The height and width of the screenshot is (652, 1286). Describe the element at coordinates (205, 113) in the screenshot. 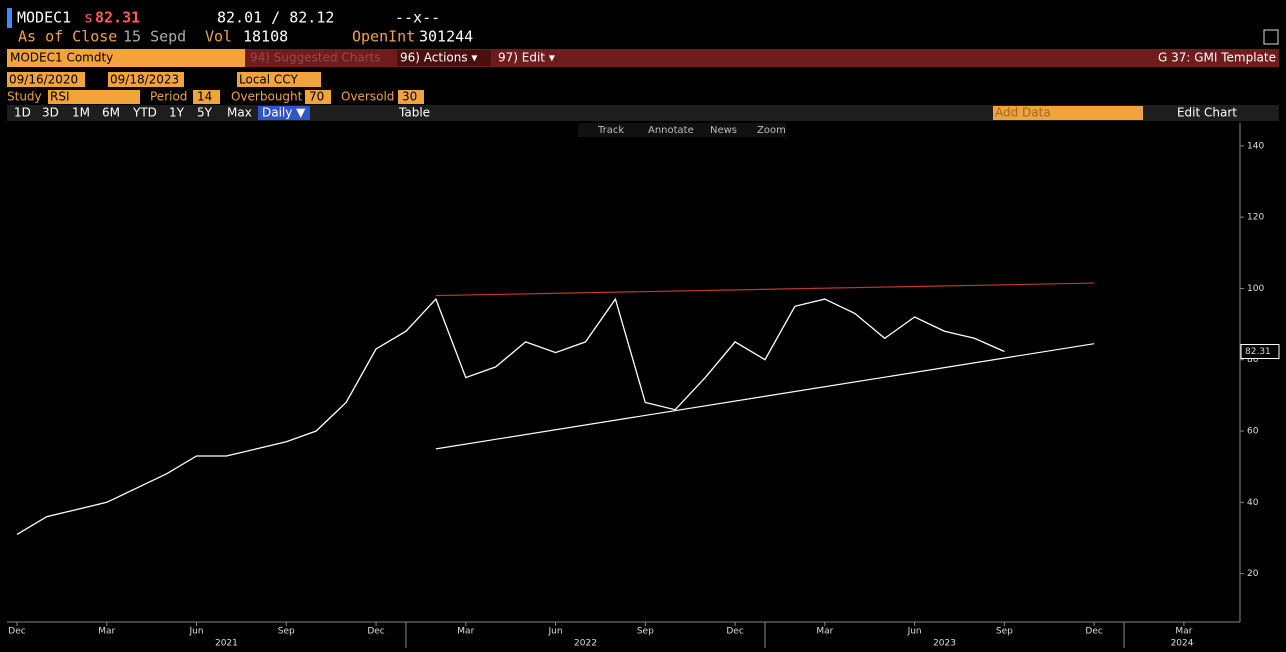

I see `period-button: 5Y` at that location.